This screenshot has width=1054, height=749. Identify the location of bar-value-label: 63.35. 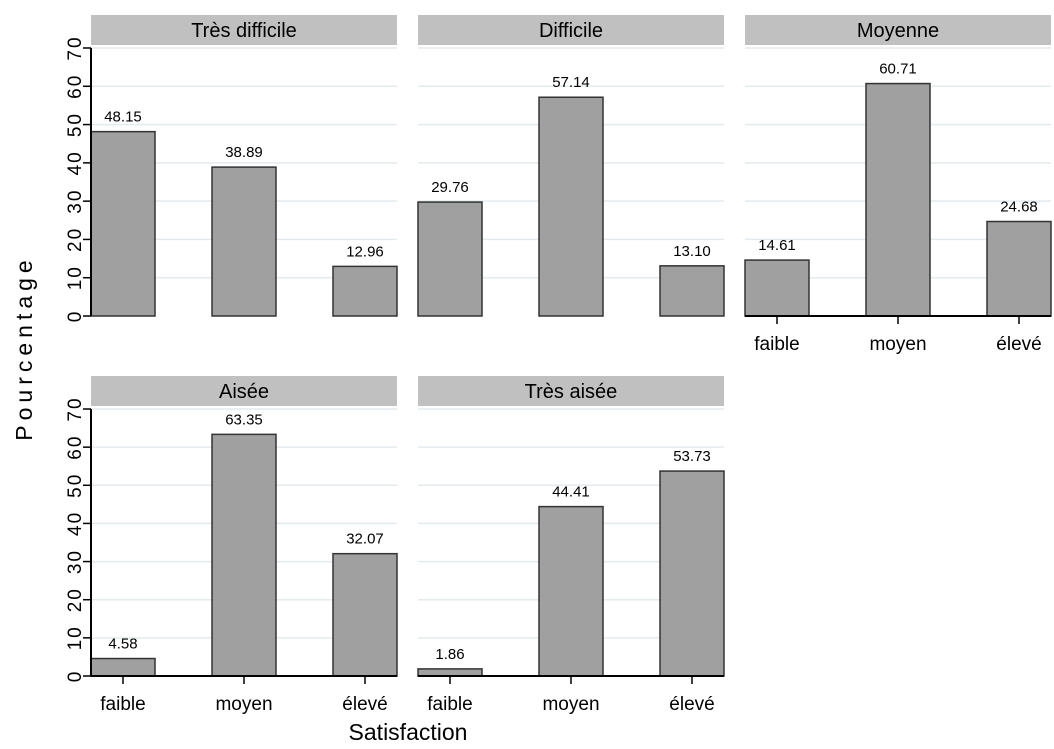
(244, 419).